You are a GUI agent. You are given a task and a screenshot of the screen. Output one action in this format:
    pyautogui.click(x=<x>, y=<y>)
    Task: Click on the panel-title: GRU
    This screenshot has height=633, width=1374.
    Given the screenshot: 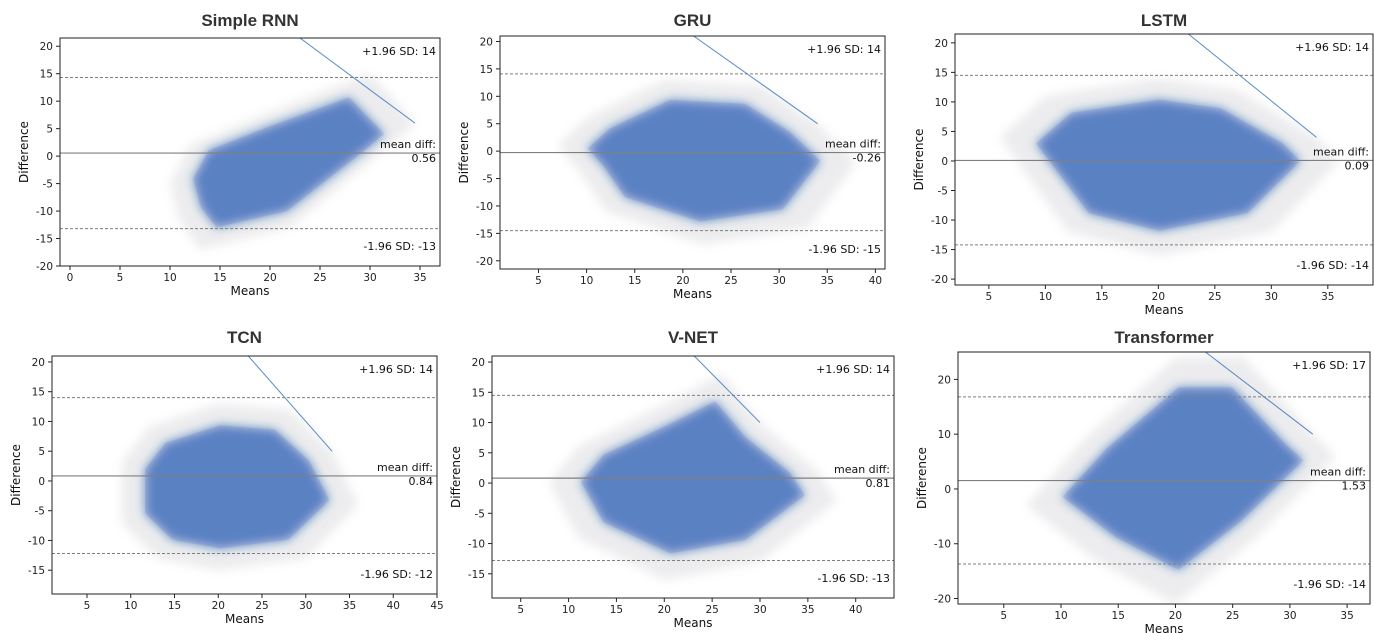 What is the action you would take?
    pyautogui.click(x=693, y=20)
    